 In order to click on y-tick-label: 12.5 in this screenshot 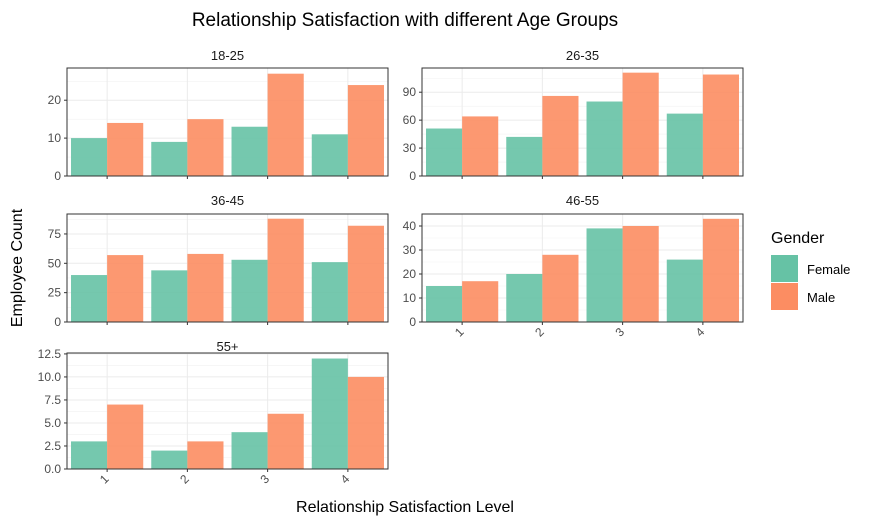, I will do `click(50, 354)`.